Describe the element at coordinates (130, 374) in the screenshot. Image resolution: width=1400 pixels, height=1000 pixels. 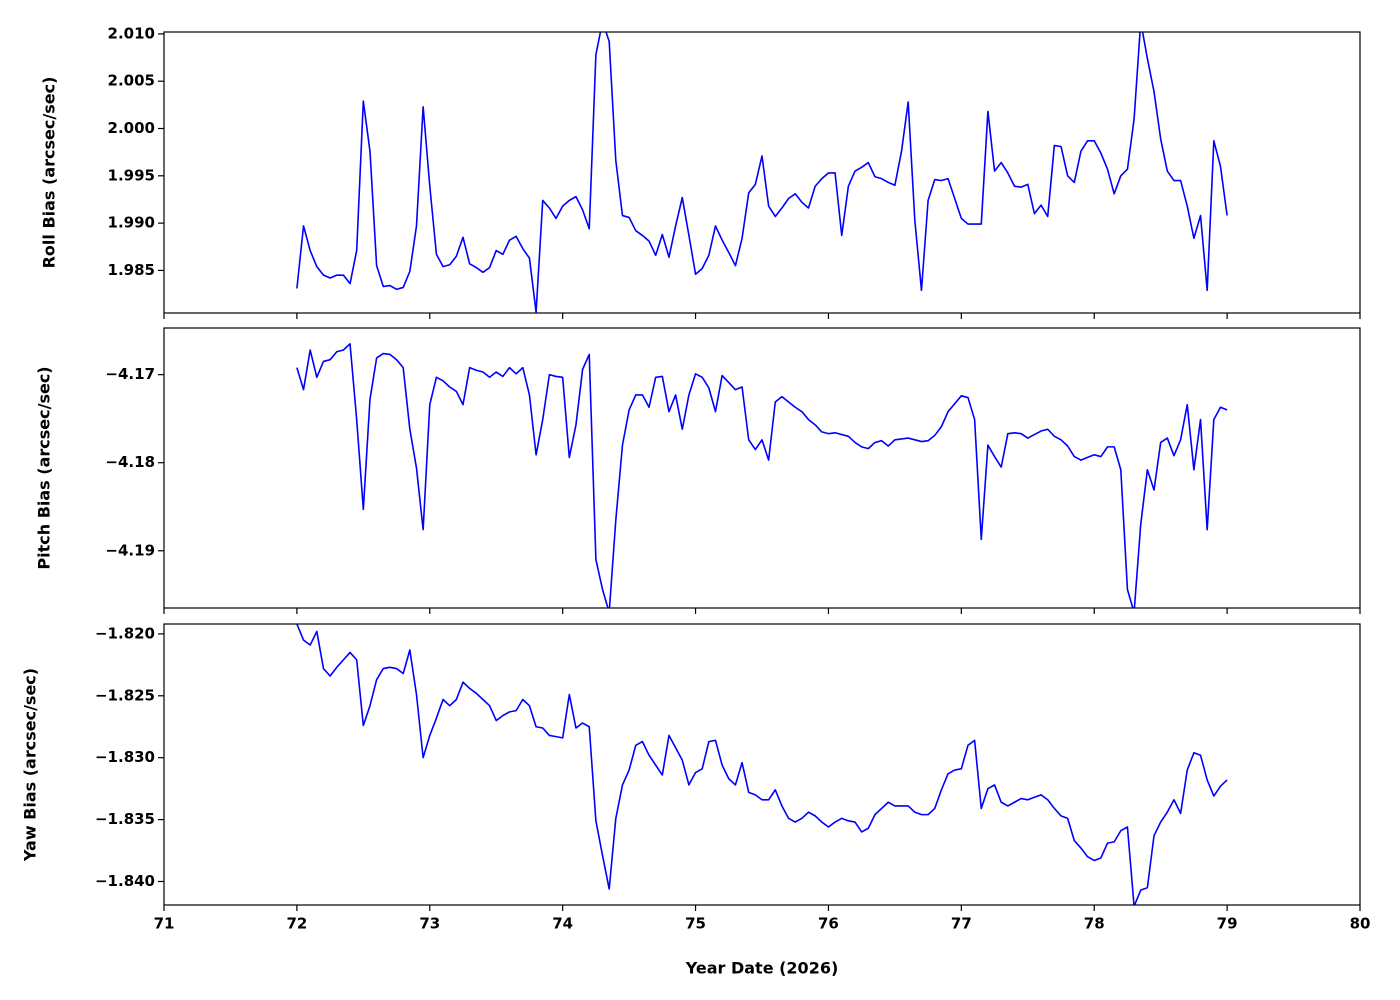
I see `y-tick-label: −4.17` at that location.